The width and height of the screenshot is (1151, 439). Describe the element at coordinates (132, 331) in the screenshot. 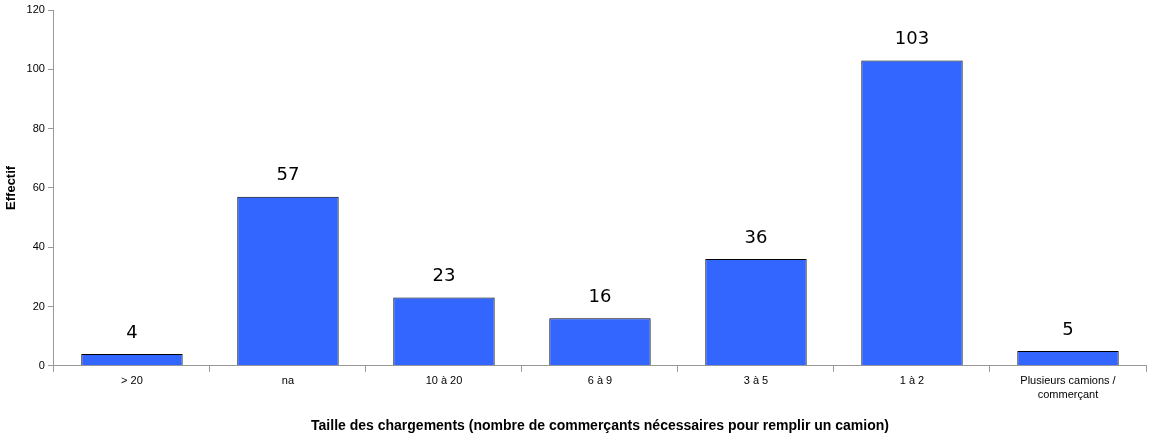

I see `data-label: 4` at that location.